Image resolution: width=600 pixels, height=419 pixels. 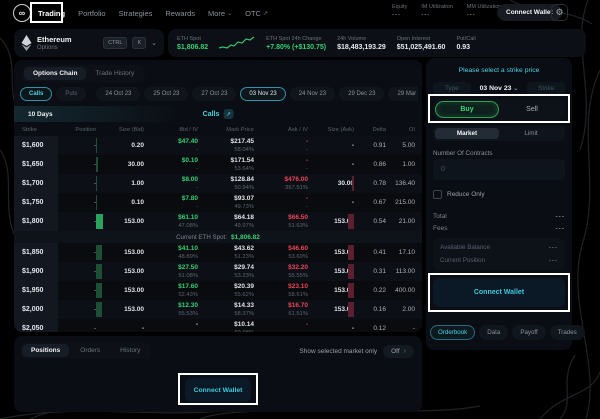 What do you see at coordinates (467, 133) in the screenshot?
I see `tab-market: Market` at bounding box center [467, 133].